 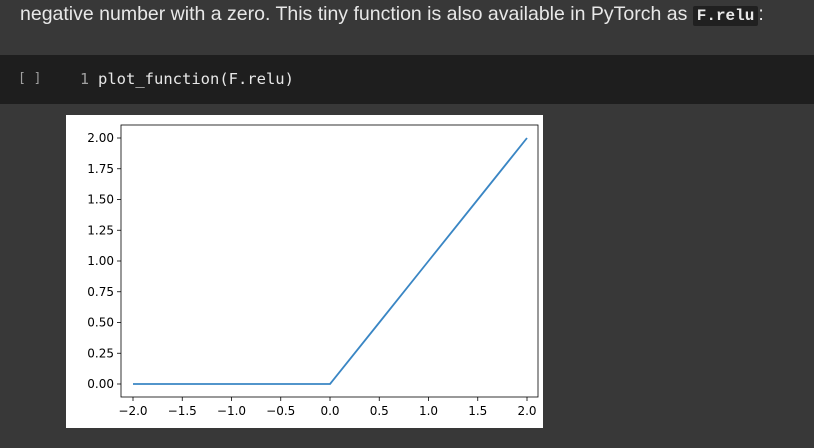 I want to click on y-tick-label: 1.00, so click(x=100, y=261).